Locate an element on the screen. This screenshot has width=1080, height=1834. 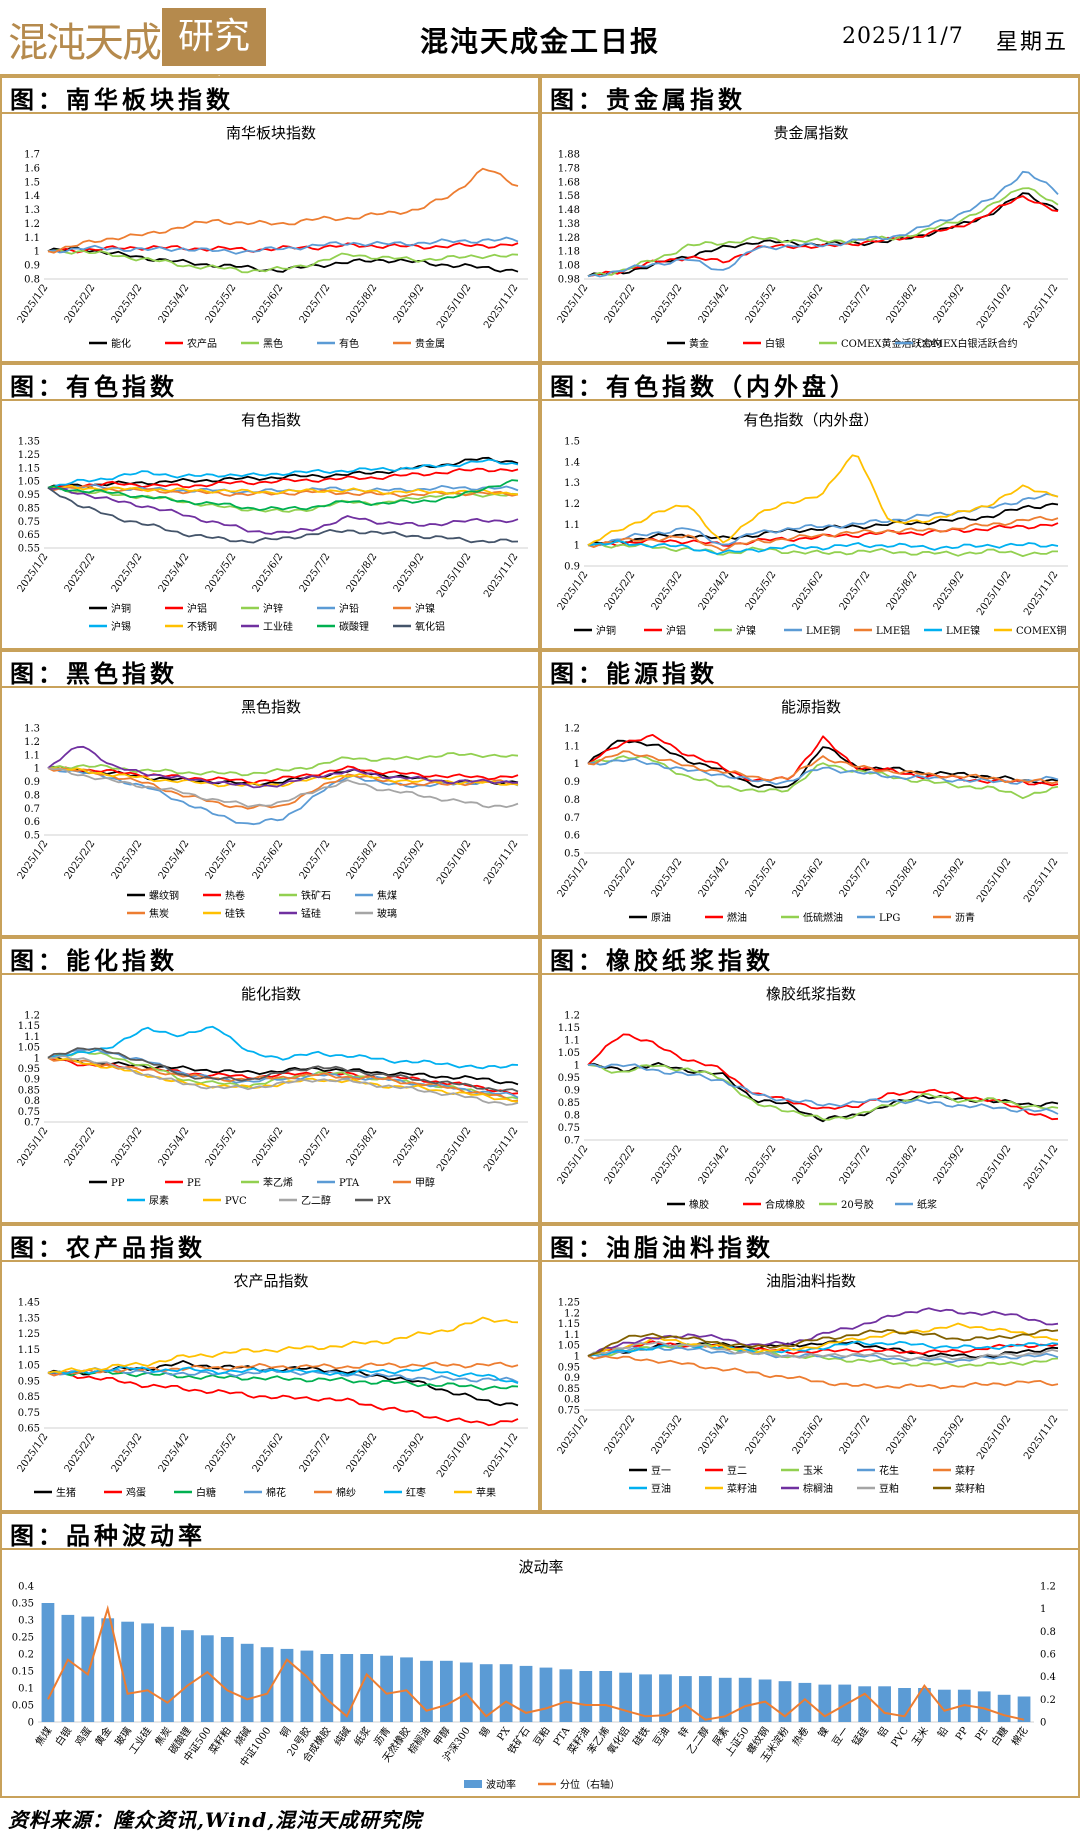
vol-bar-铅 is located at coordinates (944, 1705).